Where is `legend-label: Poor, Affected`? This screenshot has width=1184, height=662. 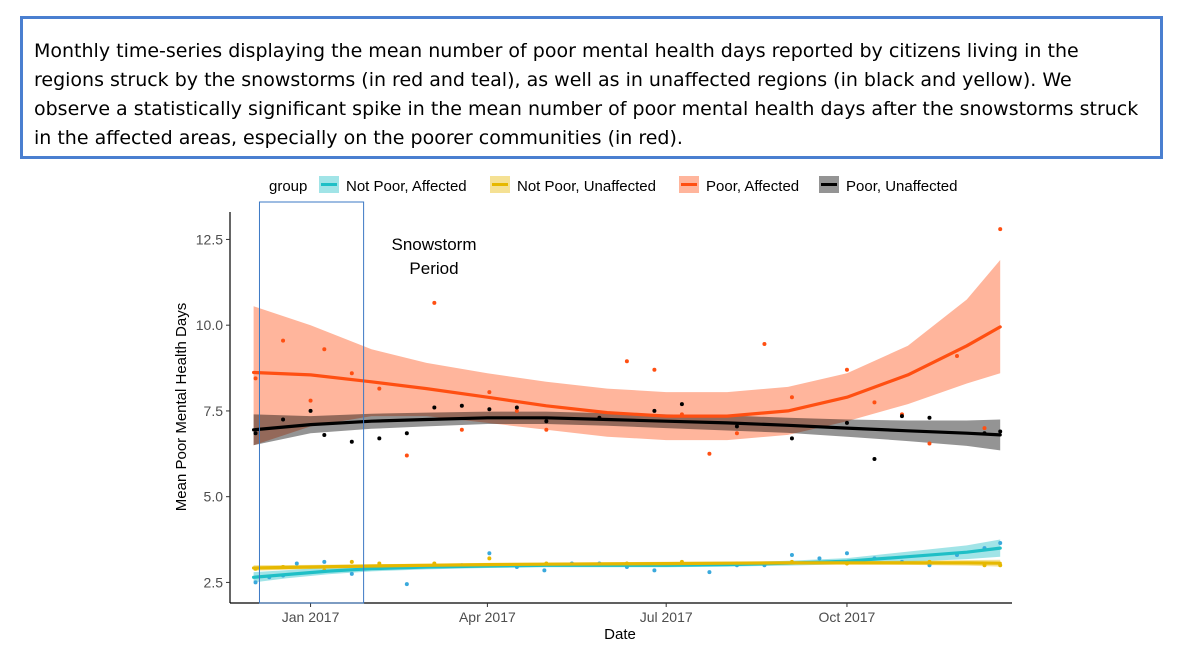
legend-label: Poor, Affected is located at coordinates (752, 186).